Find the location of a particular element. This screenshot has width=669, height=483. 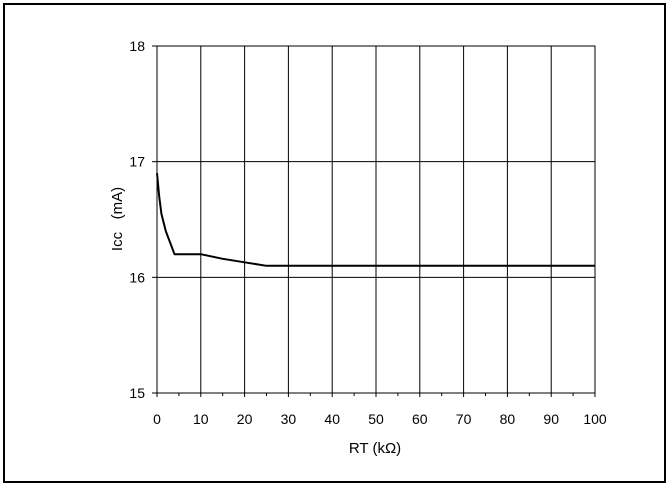

x-tick-label: 80 is located at coordinates (508, 419).